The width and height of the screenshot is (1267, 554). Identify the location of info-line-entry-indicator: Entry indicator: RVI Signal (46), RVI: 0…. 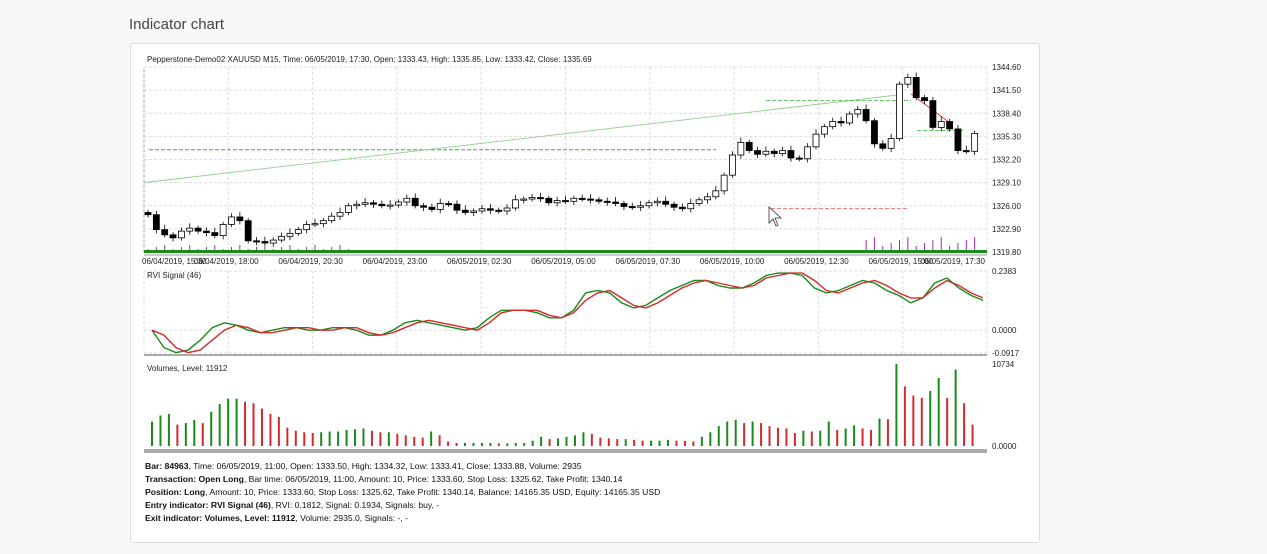
(292, 505).